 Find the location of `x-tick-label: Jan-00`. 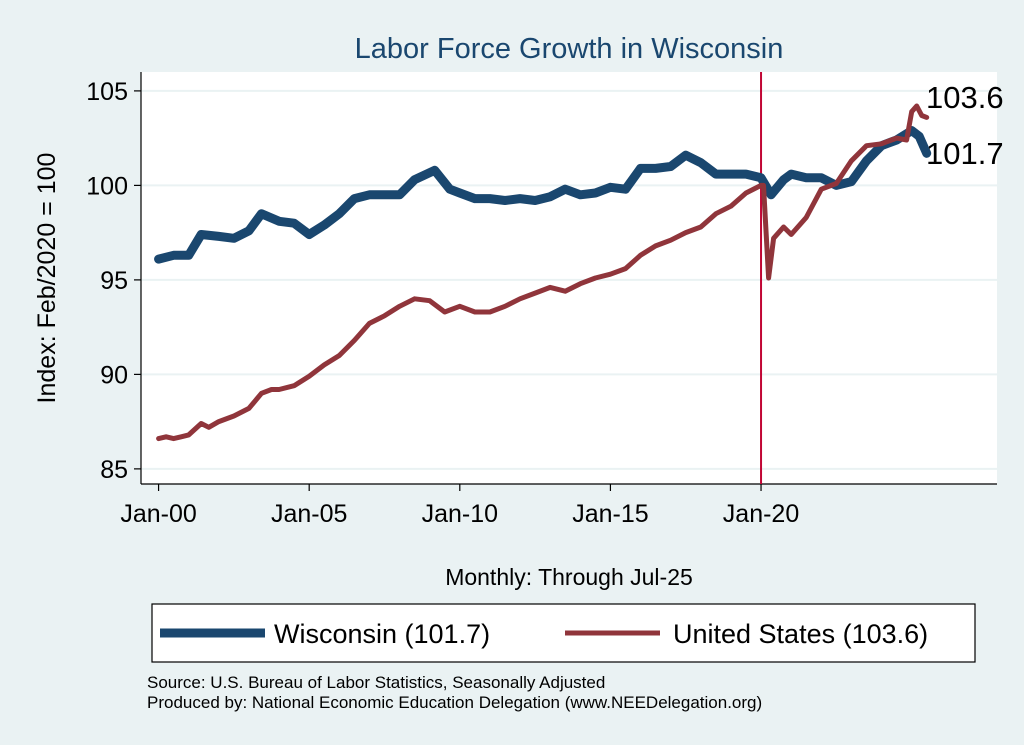

x-tick-label: Jan-00 is located at coordinates (158, 514).